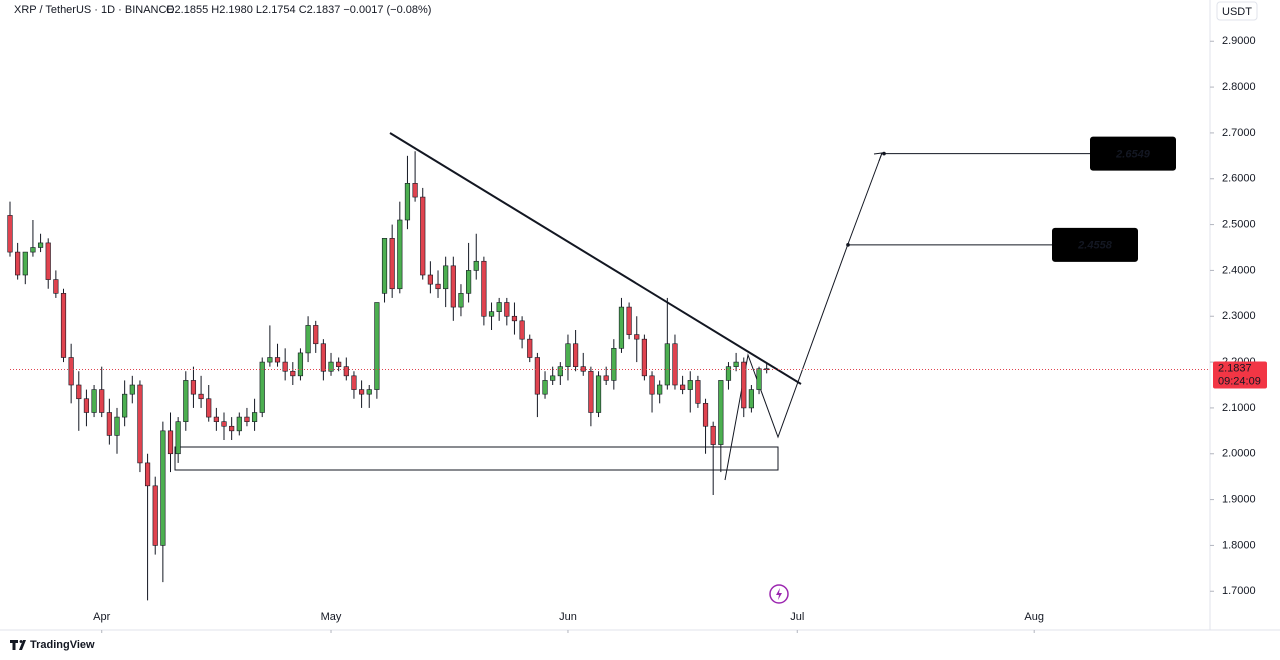  What do you see at coordinates (1239, 545) in the screenshot?
I see `y-tick-label: 1.8000` at bounding box center [1239, 545].